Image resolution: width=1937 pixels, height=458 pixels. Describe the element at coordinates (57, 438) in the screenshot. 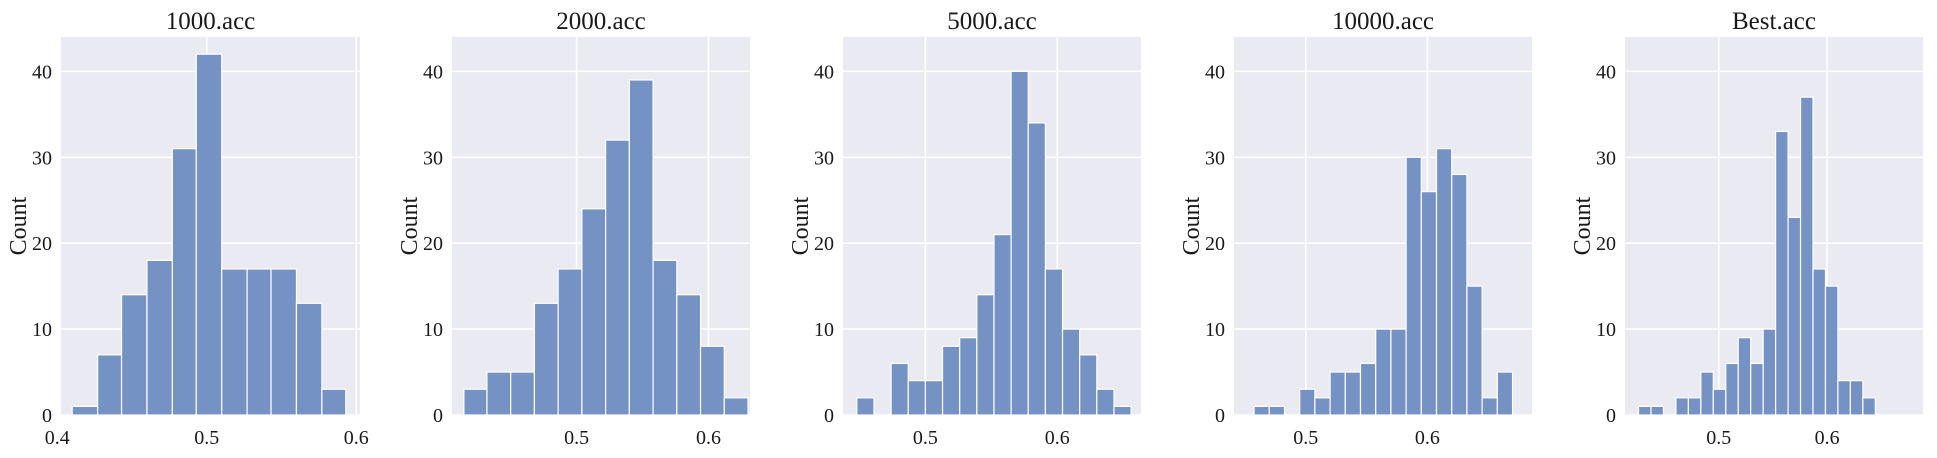

I see `x-tick-label: 0.4` at that location.